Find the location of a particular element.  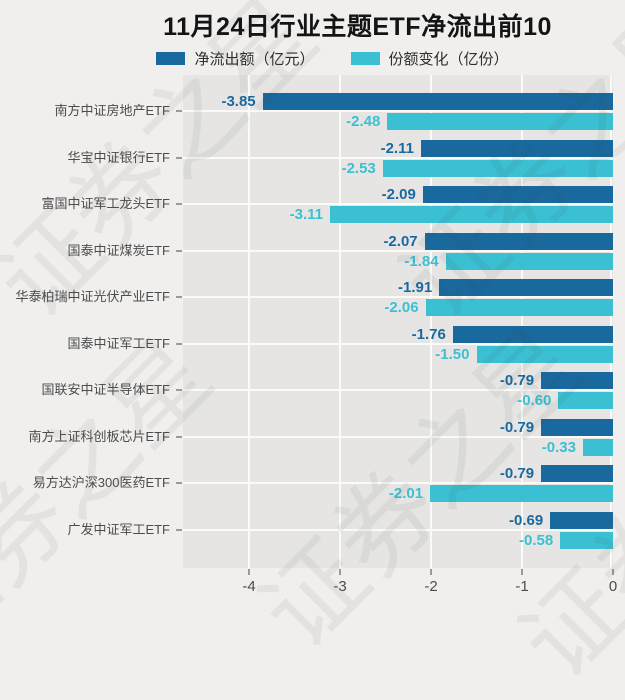

y-axis-label: 华泰柏瑞中证光伏产业ETF is located at coordinates (92, 297).